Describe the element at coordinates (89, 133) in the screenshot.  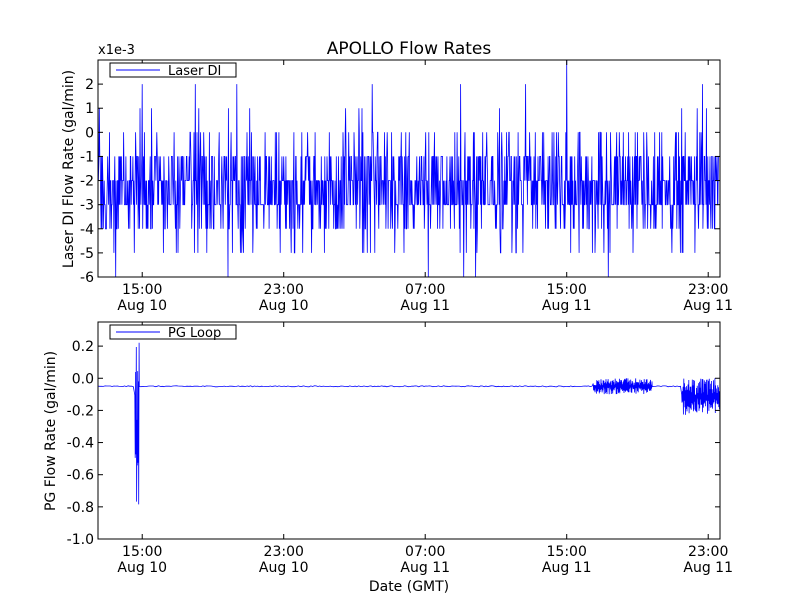
I see `y-tick-label: 0` at that location.